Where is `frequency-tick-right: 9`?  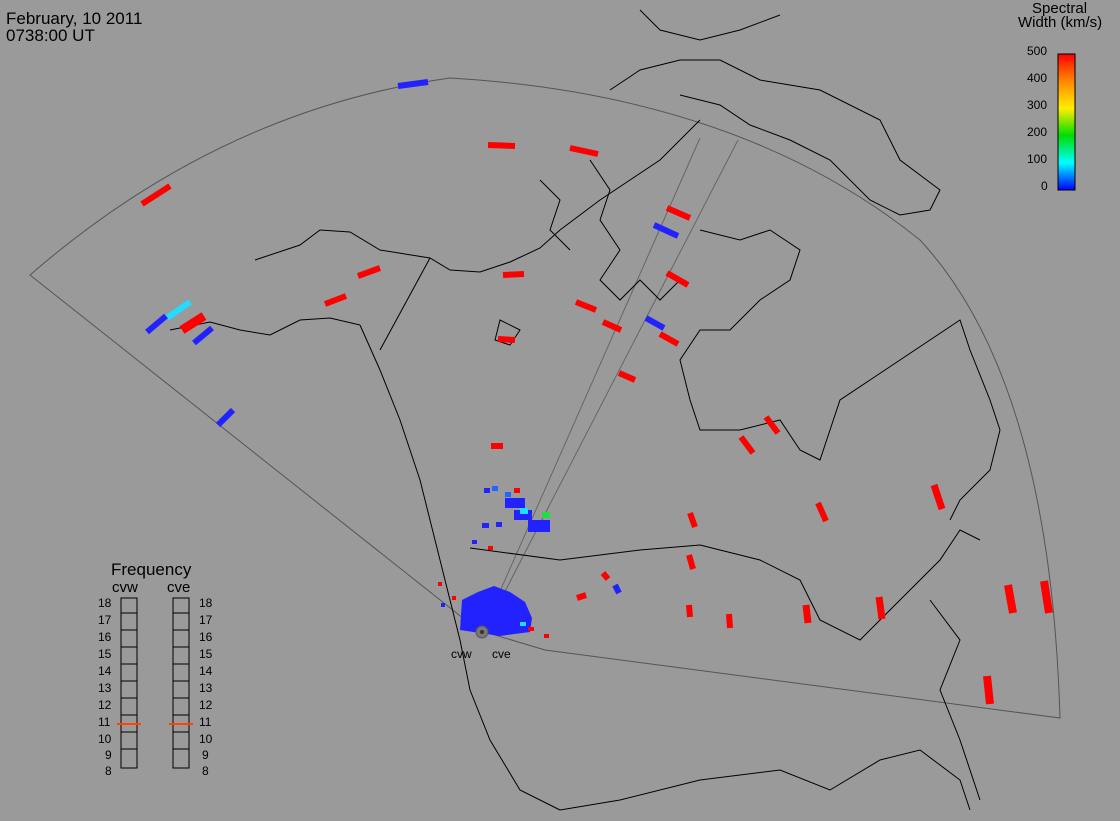
frequency-tick-right: 9 is located at coordinates (205, 755).